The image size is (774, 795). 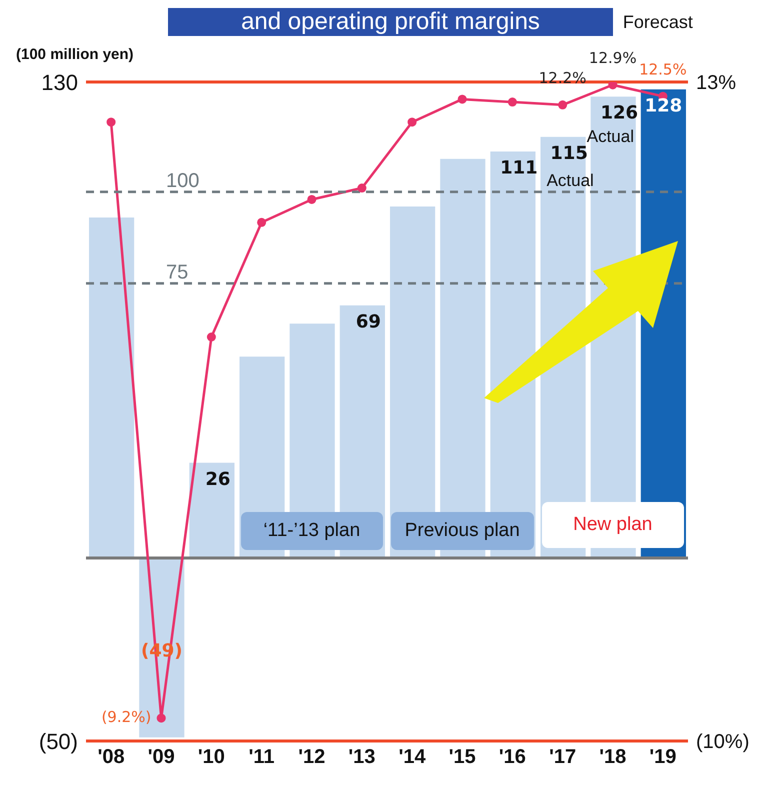 What do you see at coordinates (126, 717) in the screenshot?
I see `data-label: (9.2%)` at bounding box center [126, 717].